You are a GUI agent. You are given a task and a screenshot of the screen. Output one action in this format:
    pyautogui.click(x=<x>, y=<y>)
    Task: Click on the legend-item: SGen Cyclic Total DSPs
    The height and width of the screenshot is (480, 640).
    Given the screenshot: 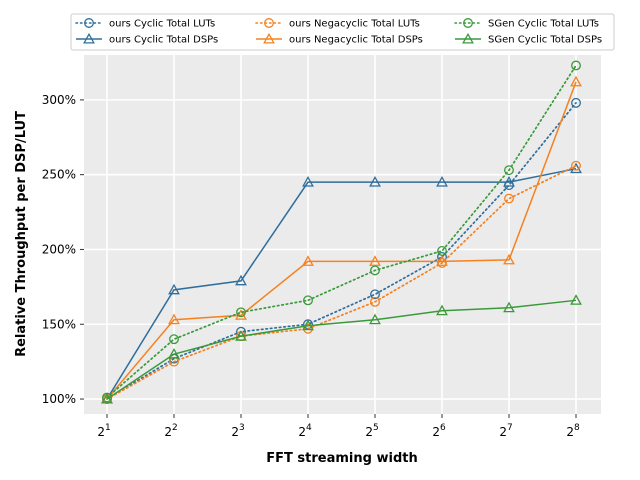 What is the action you would take?
    pyautogui.click(x=528, y=39)
    